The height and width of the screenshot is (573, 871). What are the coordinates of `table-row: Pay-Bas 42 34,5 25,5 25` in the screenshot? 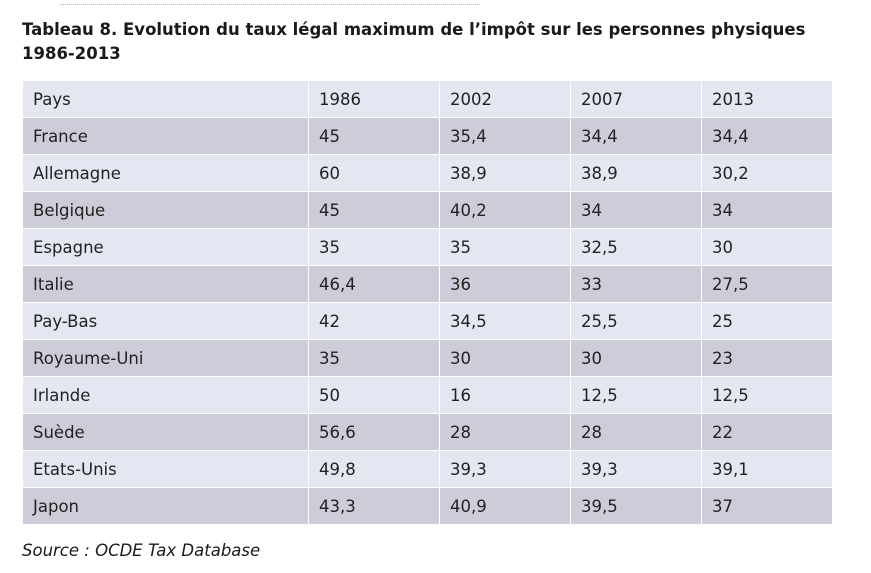 It's located at (427, 321).